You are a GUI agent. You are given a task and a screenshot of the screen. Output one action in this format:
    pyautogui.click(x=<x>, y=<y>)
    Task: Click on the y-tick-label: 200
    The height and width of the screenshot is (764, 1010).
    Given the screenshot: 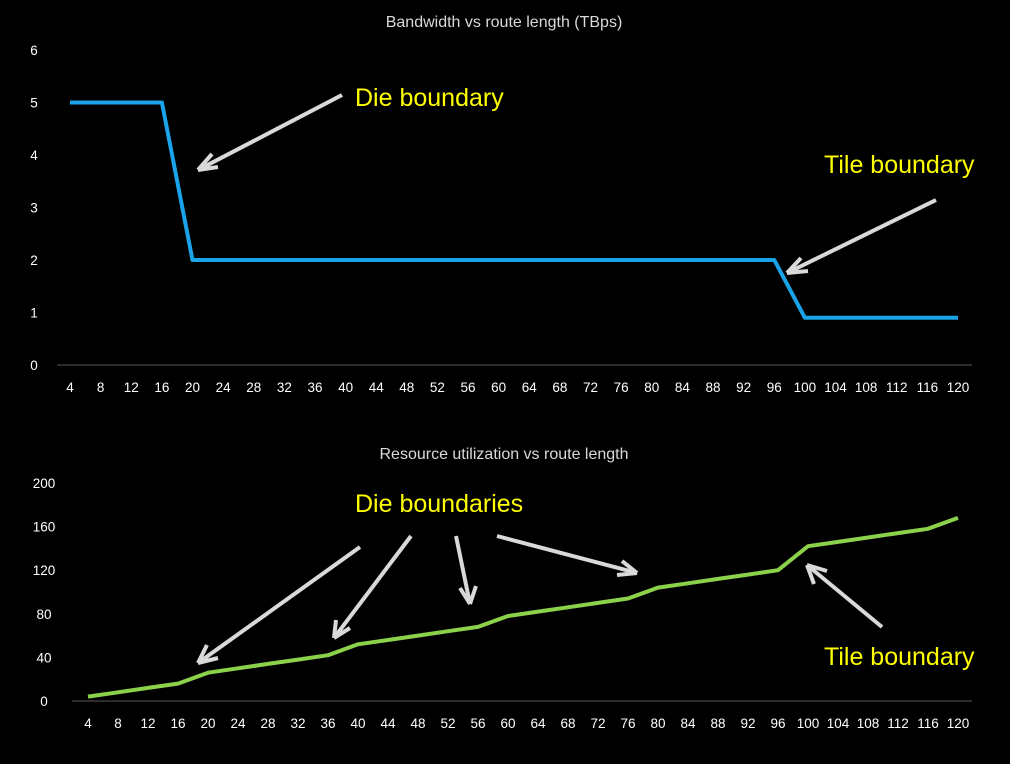 What is the action you would take?
    pyautogui.click(x=44, y=483)
    